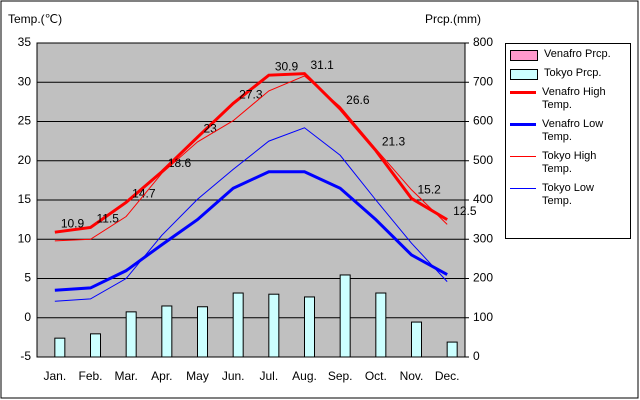  Describe the element at coordinates (251, 95) in the screenshot. I see `data-label: 27.3` at that location.